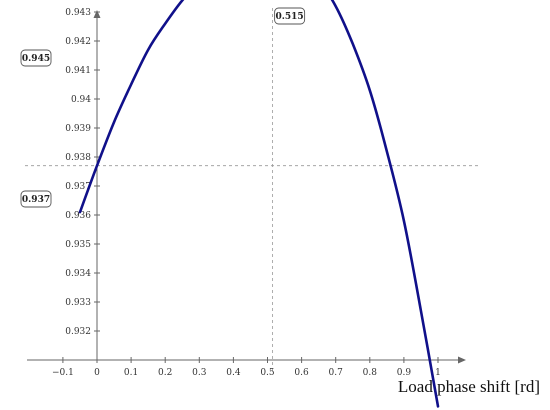 This screenshot has width=550, height=410. I want to click on x-tick-label: 0.3, so click(199, 373).